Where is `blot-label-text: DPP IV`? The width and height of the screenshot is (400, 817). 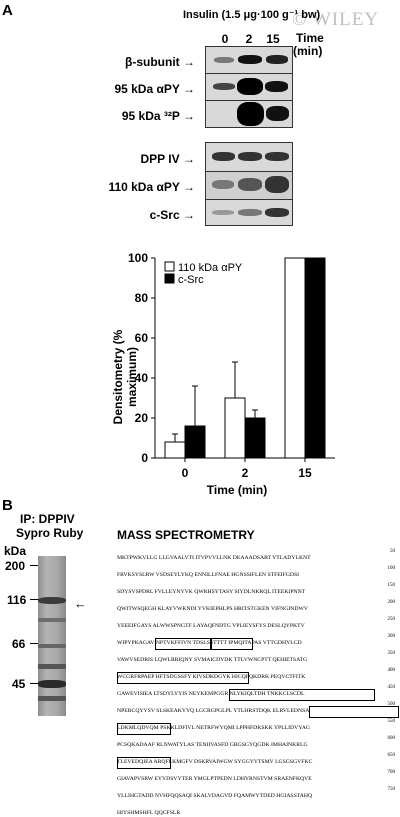
blot-label-text: DPP IV is located at coordinates (160, 159).